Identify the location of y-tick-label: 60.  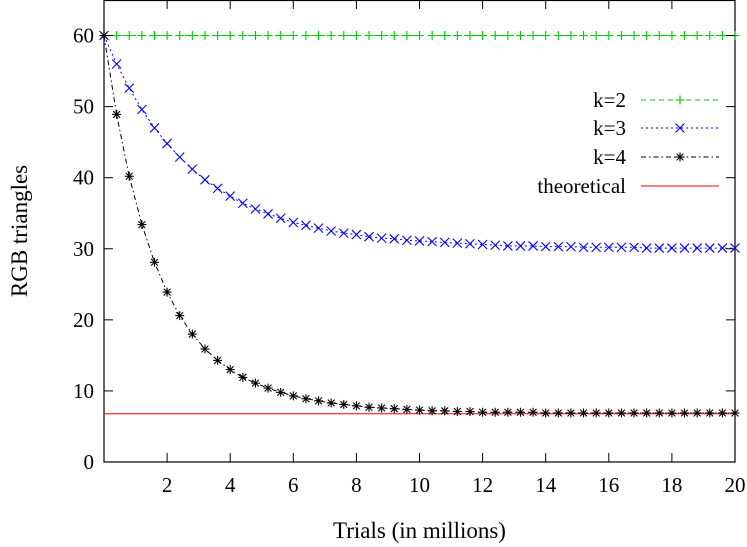
(83, 36).